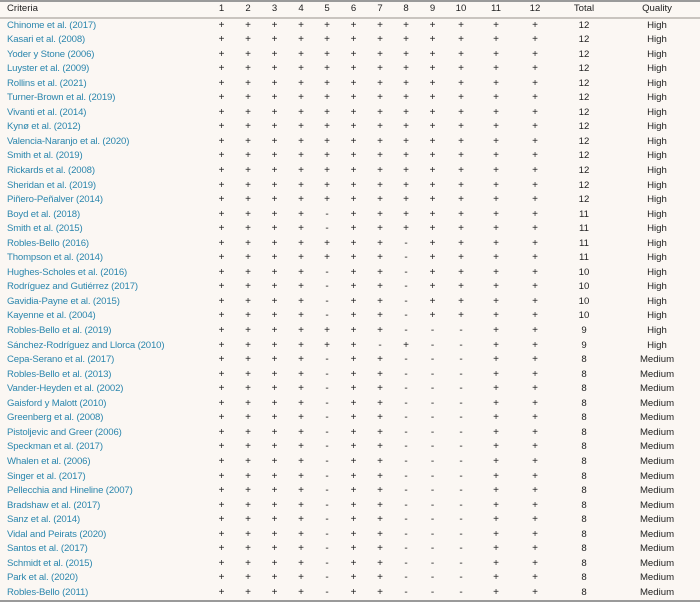 Image resolution: width=700 pixels, height=602 pixels. Describe the element at coordinates (47, 83) in the screenshot. I see `study-link: Rollins et al. (2021)` at that location.